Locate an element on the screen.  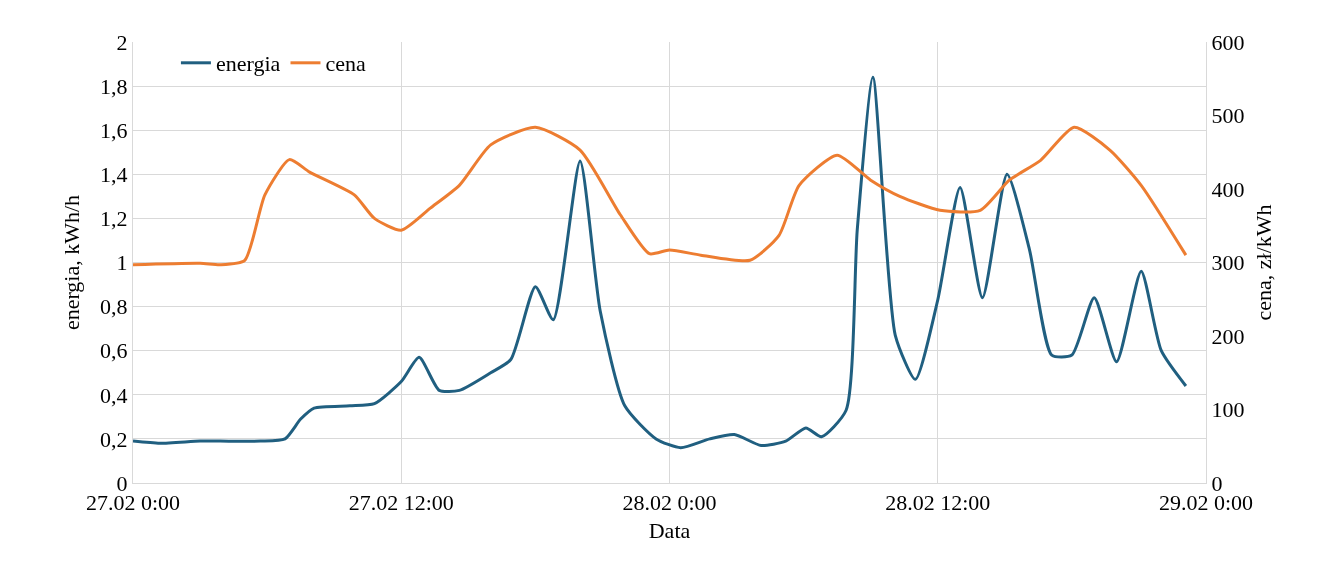
y-axis-title: energia, kWh/h is located at coordinates (71, 262).